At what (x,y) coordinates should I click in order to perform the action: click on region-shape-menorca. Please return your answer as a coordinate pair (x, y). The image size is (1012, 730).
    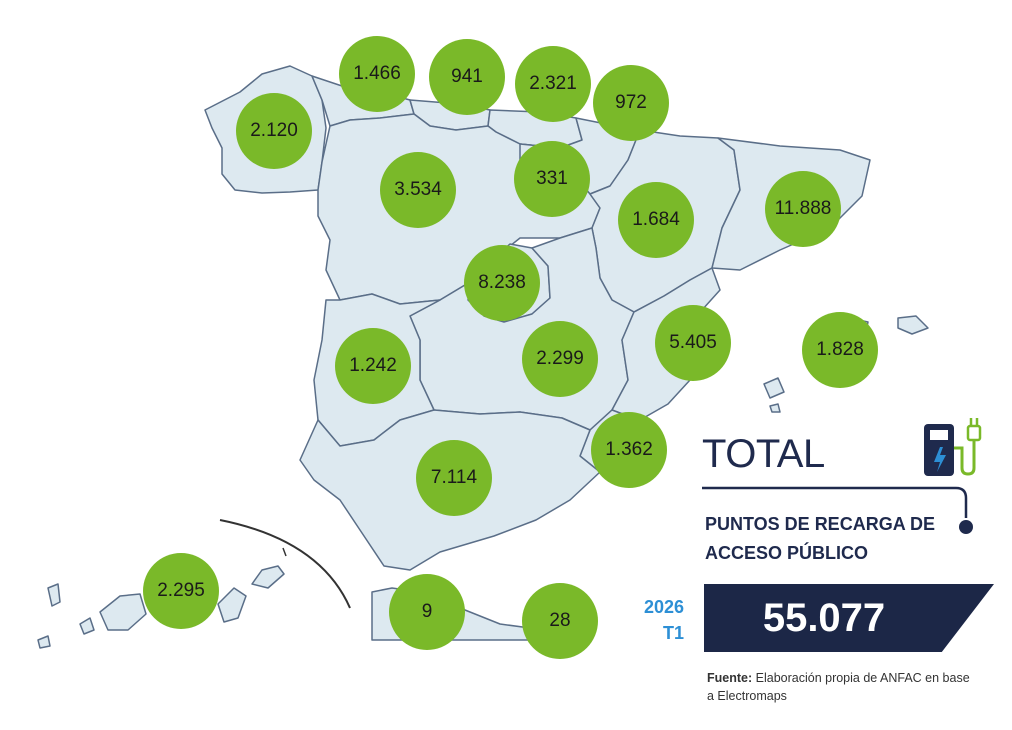
    Looking at the image, I should click on (913, 325).